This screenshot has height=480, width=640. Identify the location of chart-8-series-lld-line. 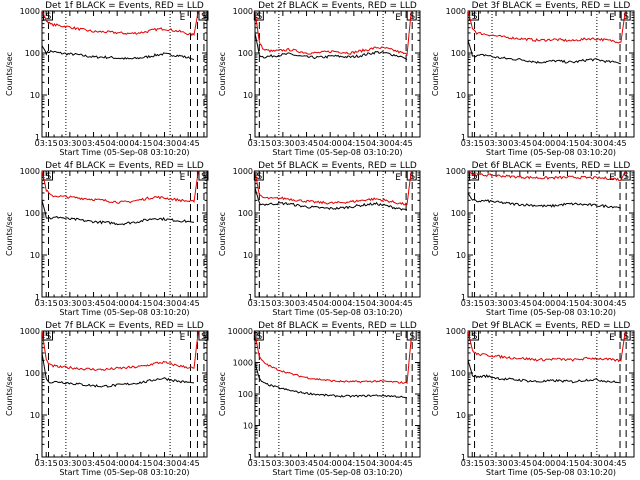
(333, 359).